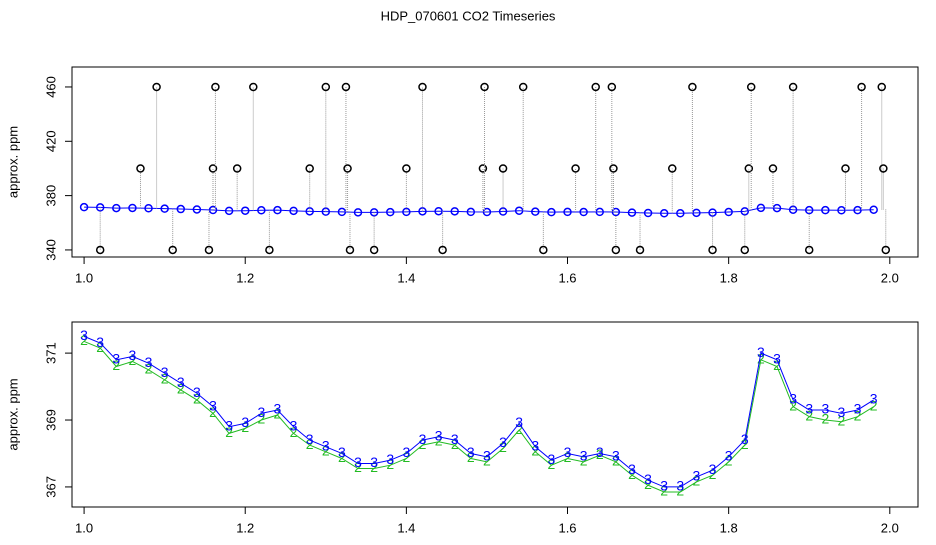  I want to click on x-tick-label: 1.0, so click(84, 277).